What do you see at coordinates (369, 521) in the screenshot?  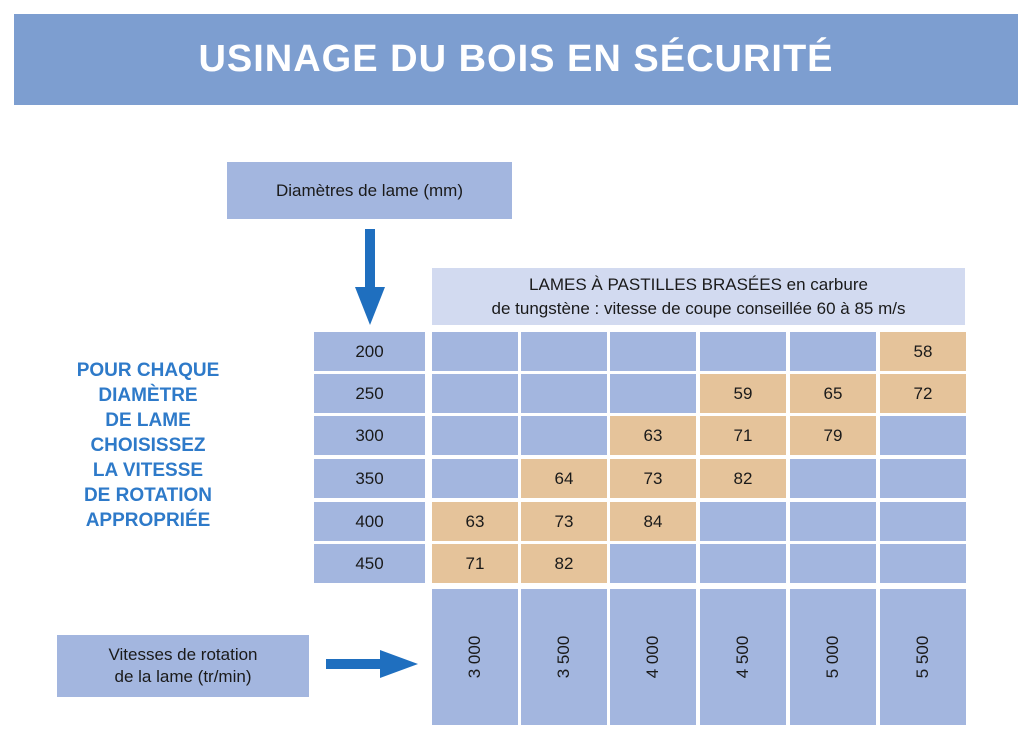 I see `diameter-row-label: 400` at bounding box center [369, 521].